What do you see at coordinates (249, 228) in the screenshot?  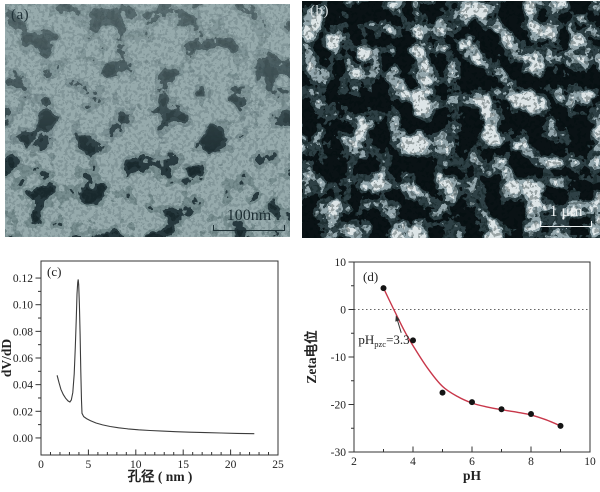 I see `scale-bar-a-line` at bounding box center [249, 228].